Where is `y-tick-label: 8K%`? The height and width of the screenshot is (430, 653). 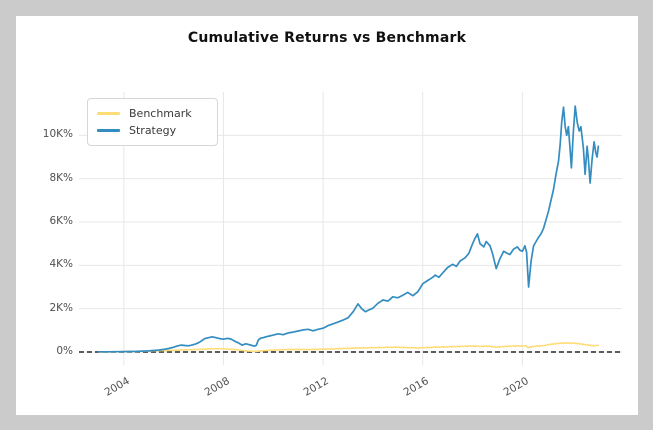
y-tick-label: 8K% is located at coordinates (61, 177).